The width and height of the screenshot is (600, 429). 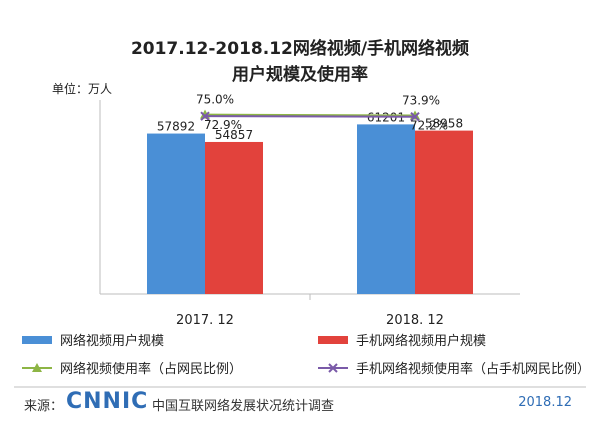 What do you see at coordinates (415, 320) in the screenshot?
I see `x-tick-label: 2018. 12` at bounding box center [415, 320].